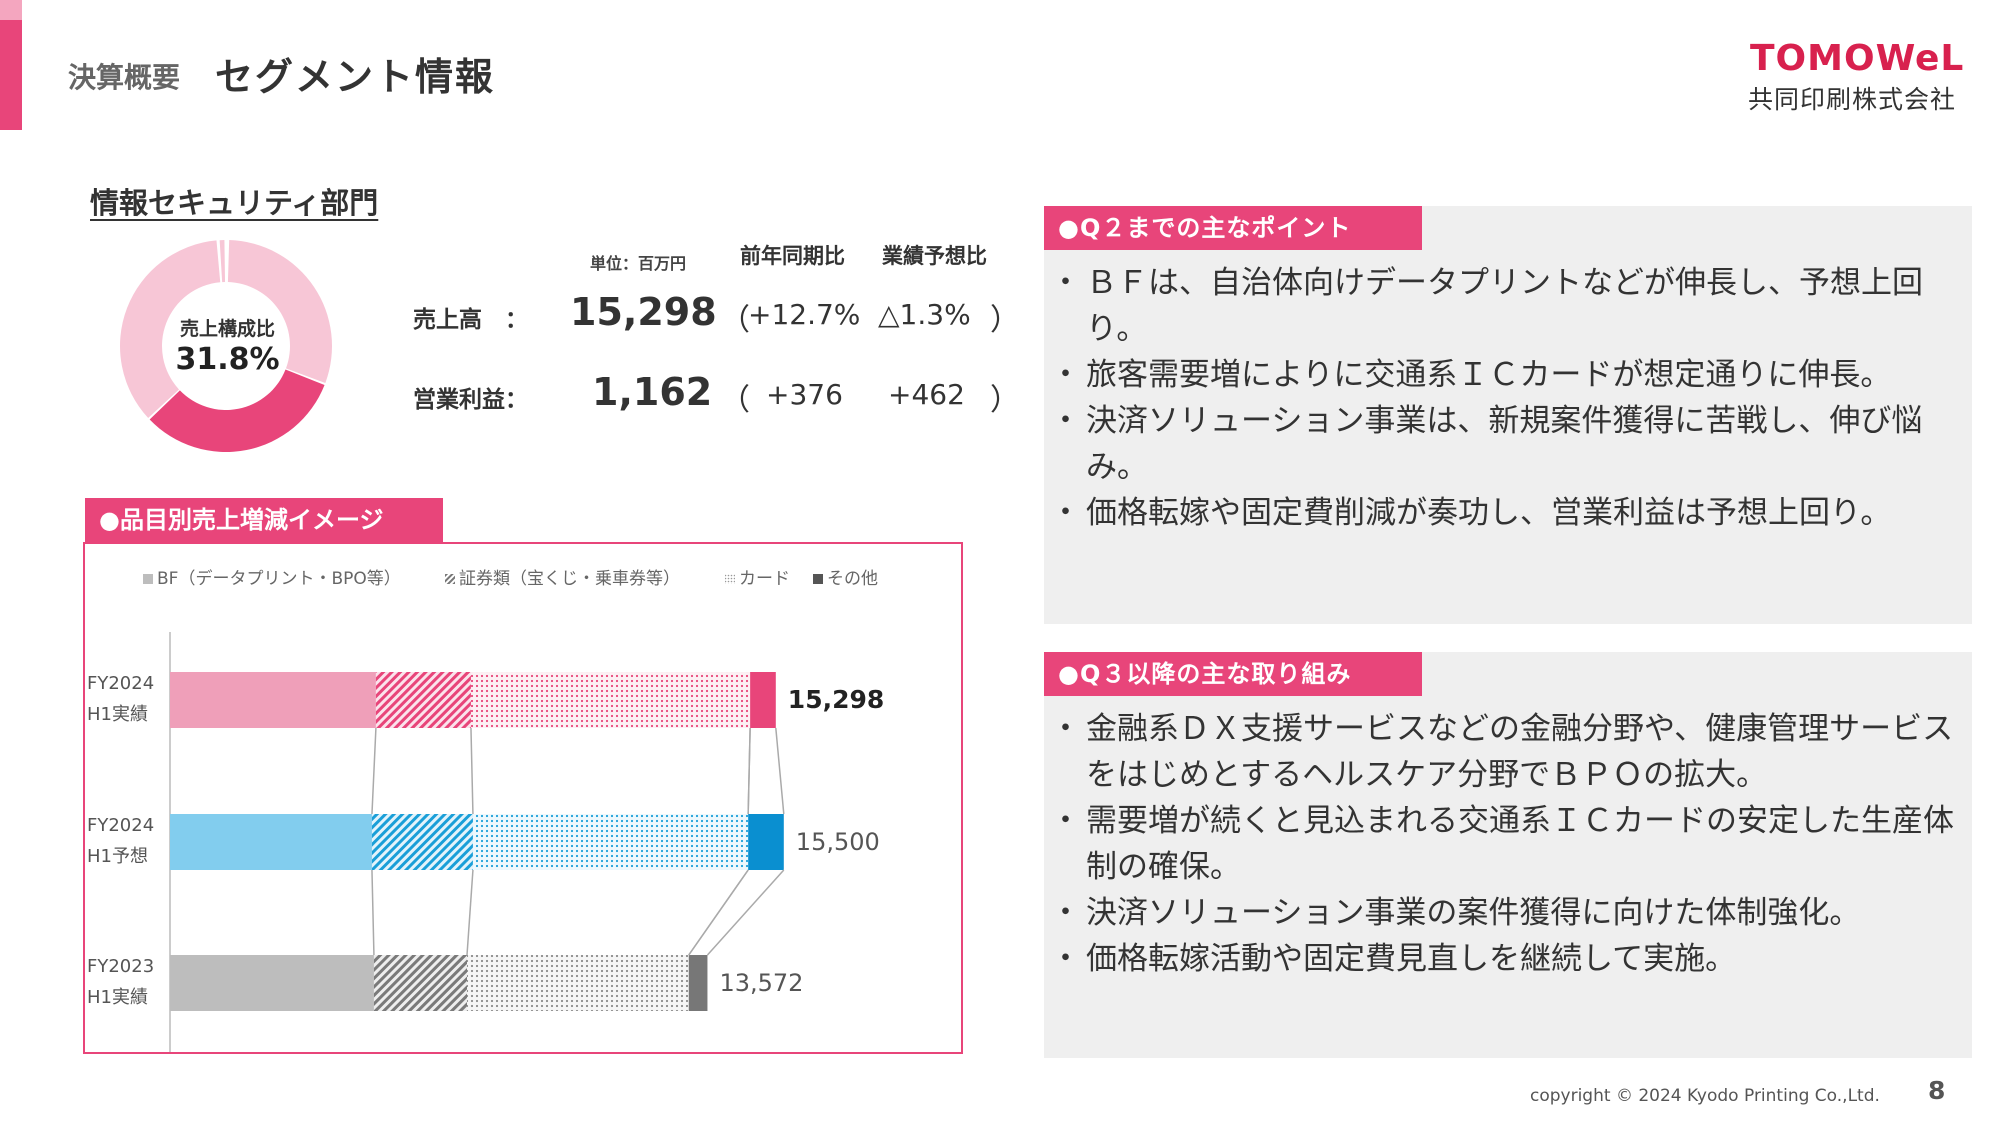 The width and height of the screenshot is (2000, 1126). I want to click on legend-label: カード, so click(764, 579).